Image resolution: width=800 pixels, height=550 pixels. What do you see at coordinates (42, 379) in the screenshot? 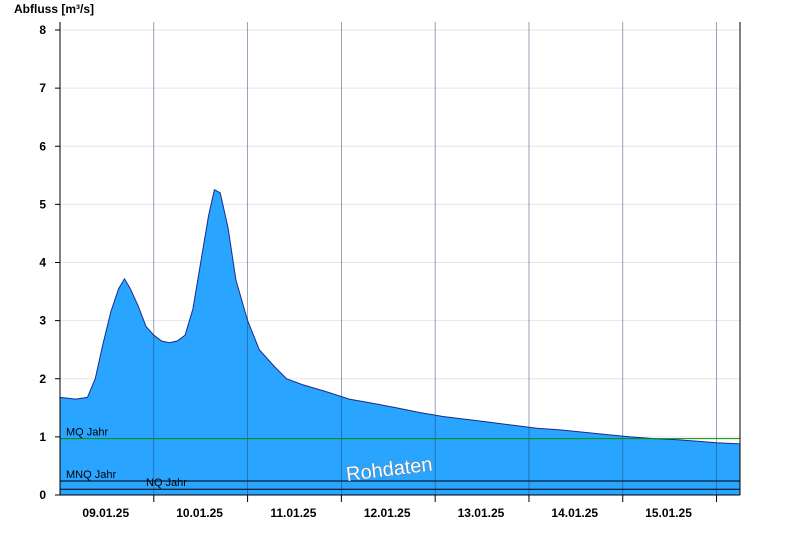
I see `y-tick-label: 2` at bounding box center [42, 379].